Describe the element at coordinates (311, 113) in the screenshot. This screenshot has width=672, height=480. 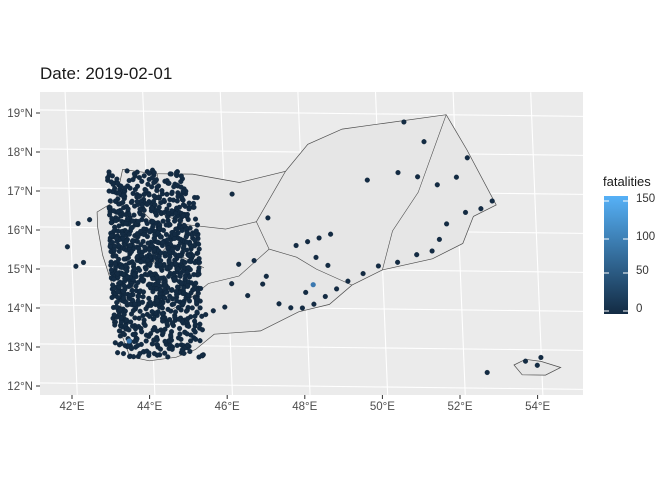
I see `parallel-line` at that location.